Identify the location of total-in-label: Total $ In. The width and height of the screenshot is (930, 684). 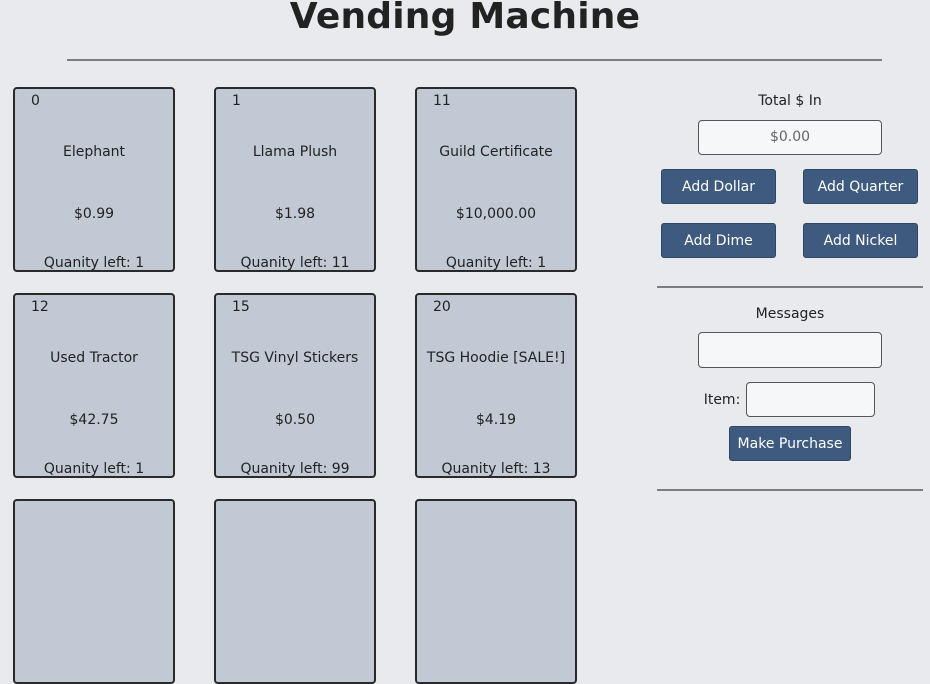
(790, 101).